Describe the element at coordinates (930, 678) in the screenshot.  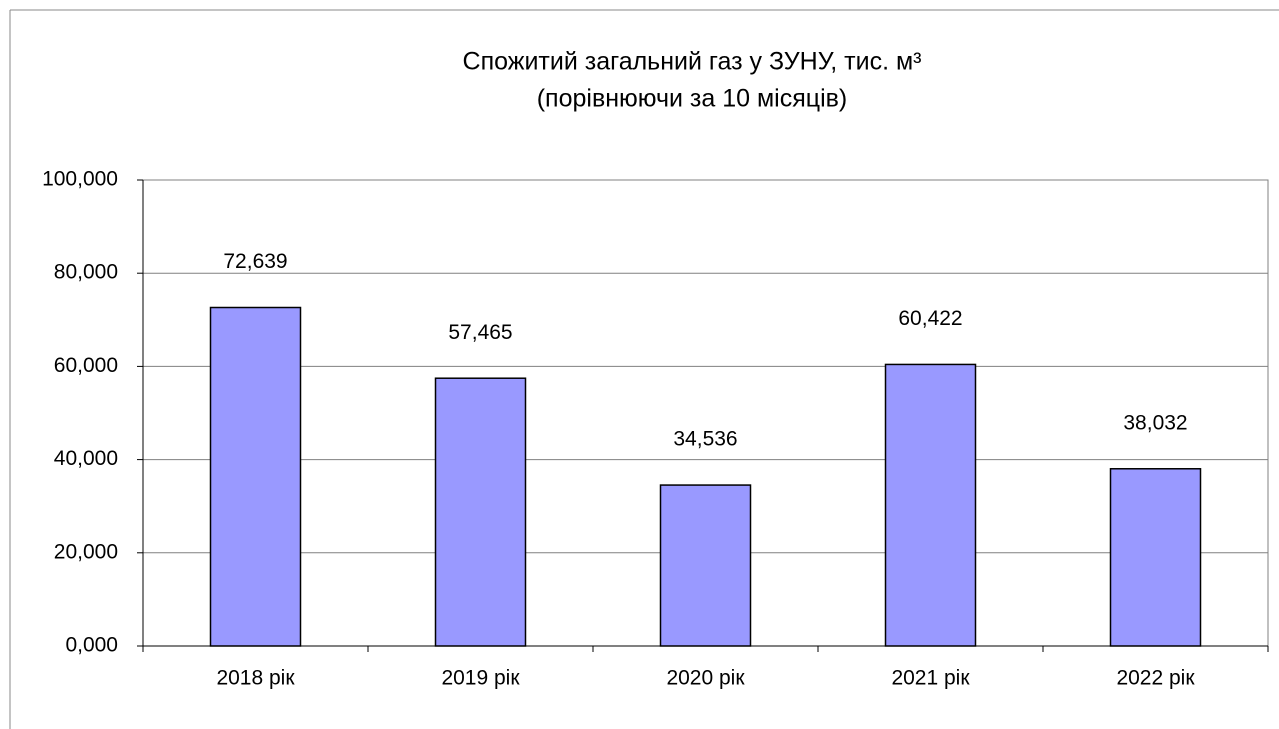
I see `x-tick-label: 2021 рік` at that location.